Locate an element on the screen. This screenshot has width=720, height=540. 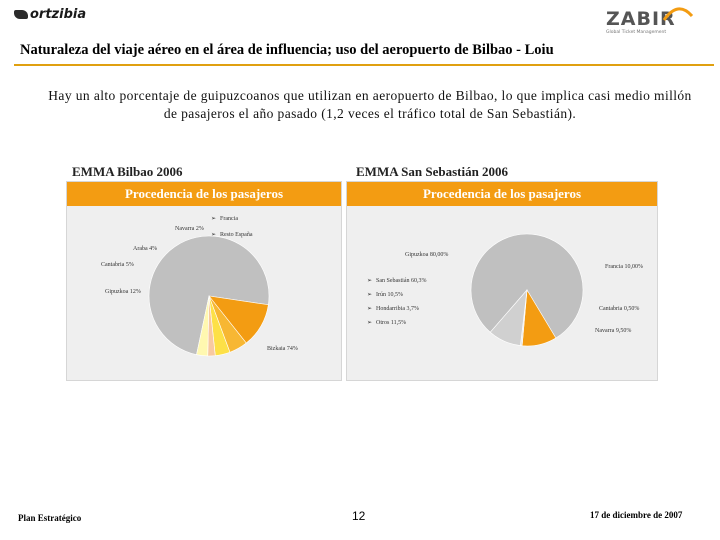
left-panel-label: EMMA Bilbao 2006 is located at coordinates (127, 171).